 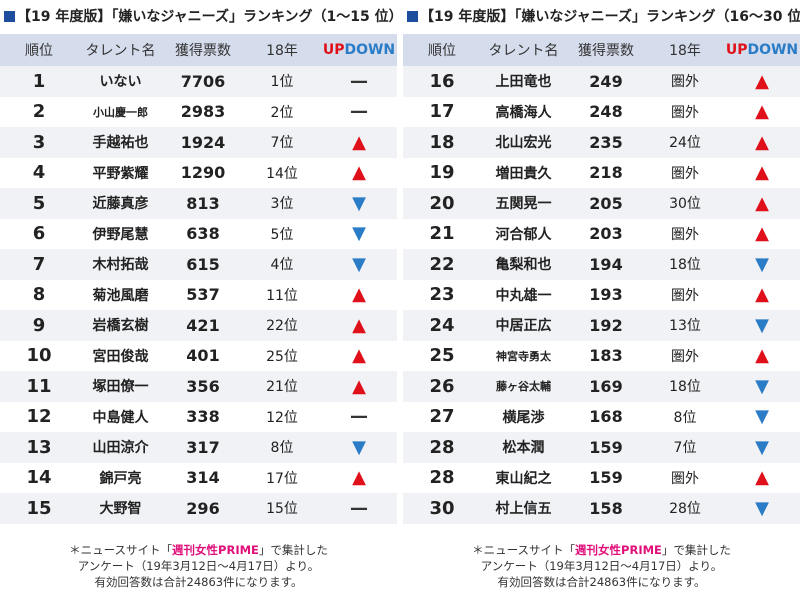 I want to click on ranking-row: 4 平野紫耀 1290 14位 ▲, so click(x=198, y=172).